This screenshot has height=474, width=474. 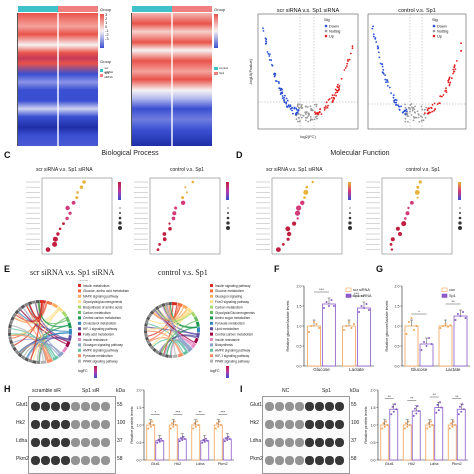 What do you see at coordinates (435, 394) in the screenshot?
I see `significance-label: **` at bounding box center [435, 394].